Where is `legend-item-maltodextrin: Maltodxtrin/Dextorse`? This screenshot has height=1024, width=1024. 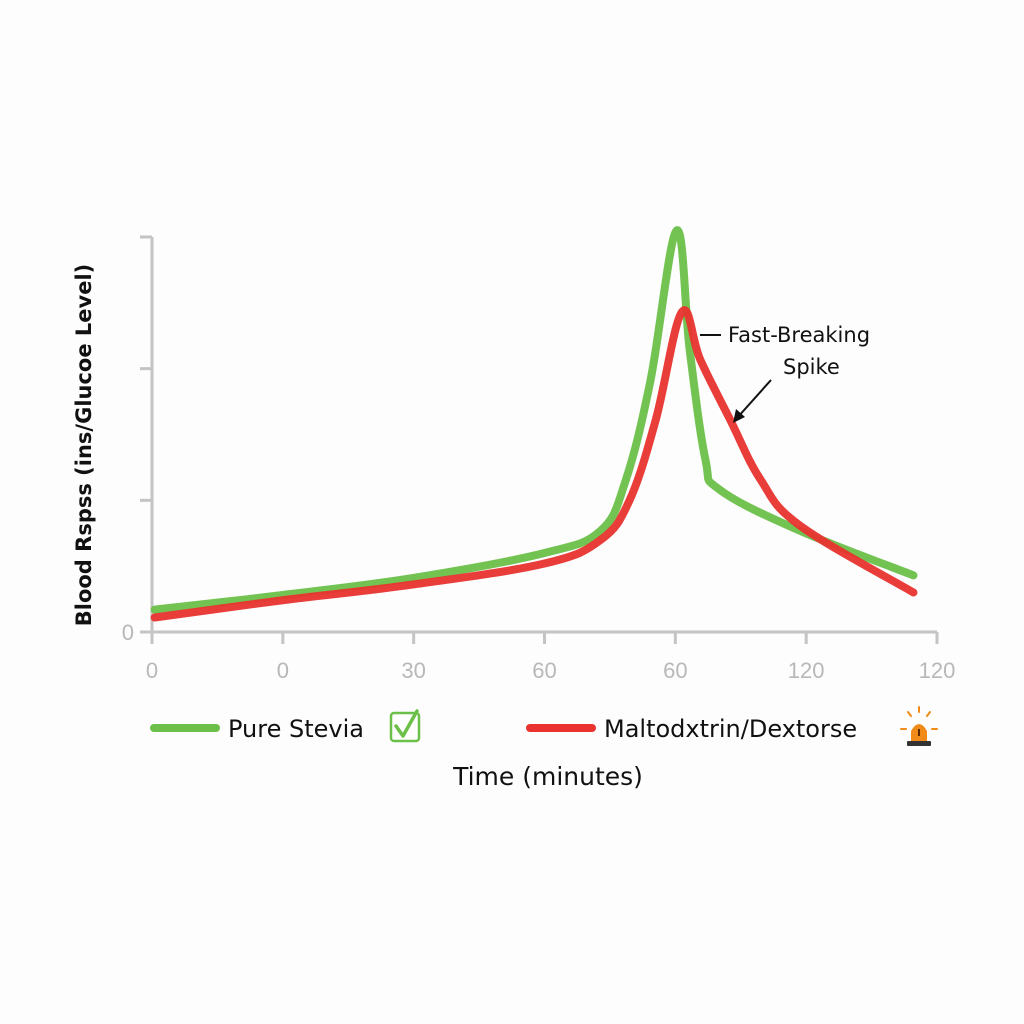 legend-item-maltodextrin: Maltodxtrin/Dextorse is located at coordinates (732, 726).